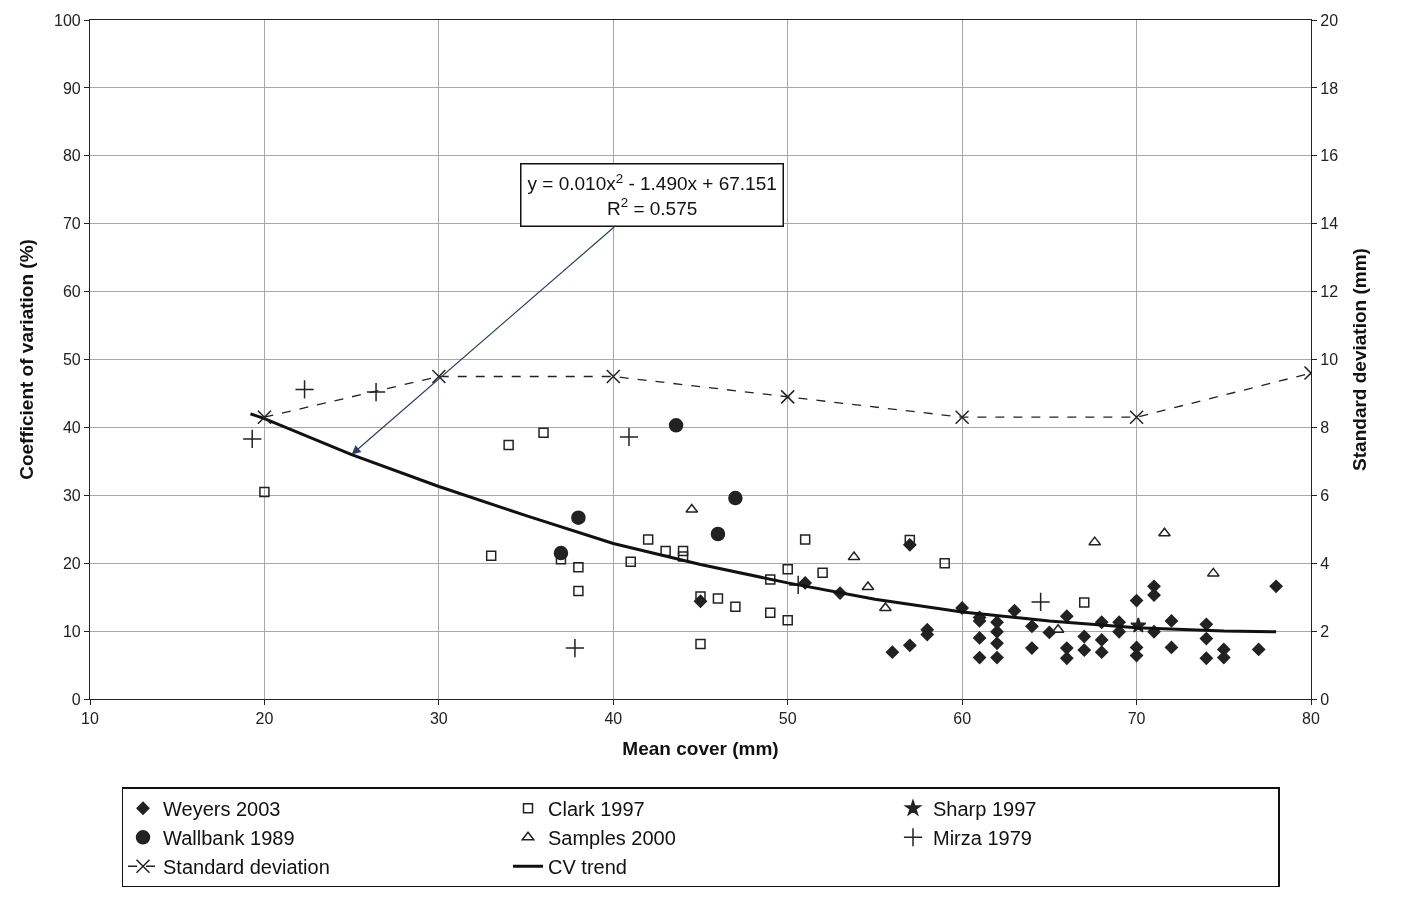 This screenshot has height=909, width=1401. Describe the element at coordinates (229, 838) in the screenshot. I see `legend-label: Wallbank 1989` at that location.